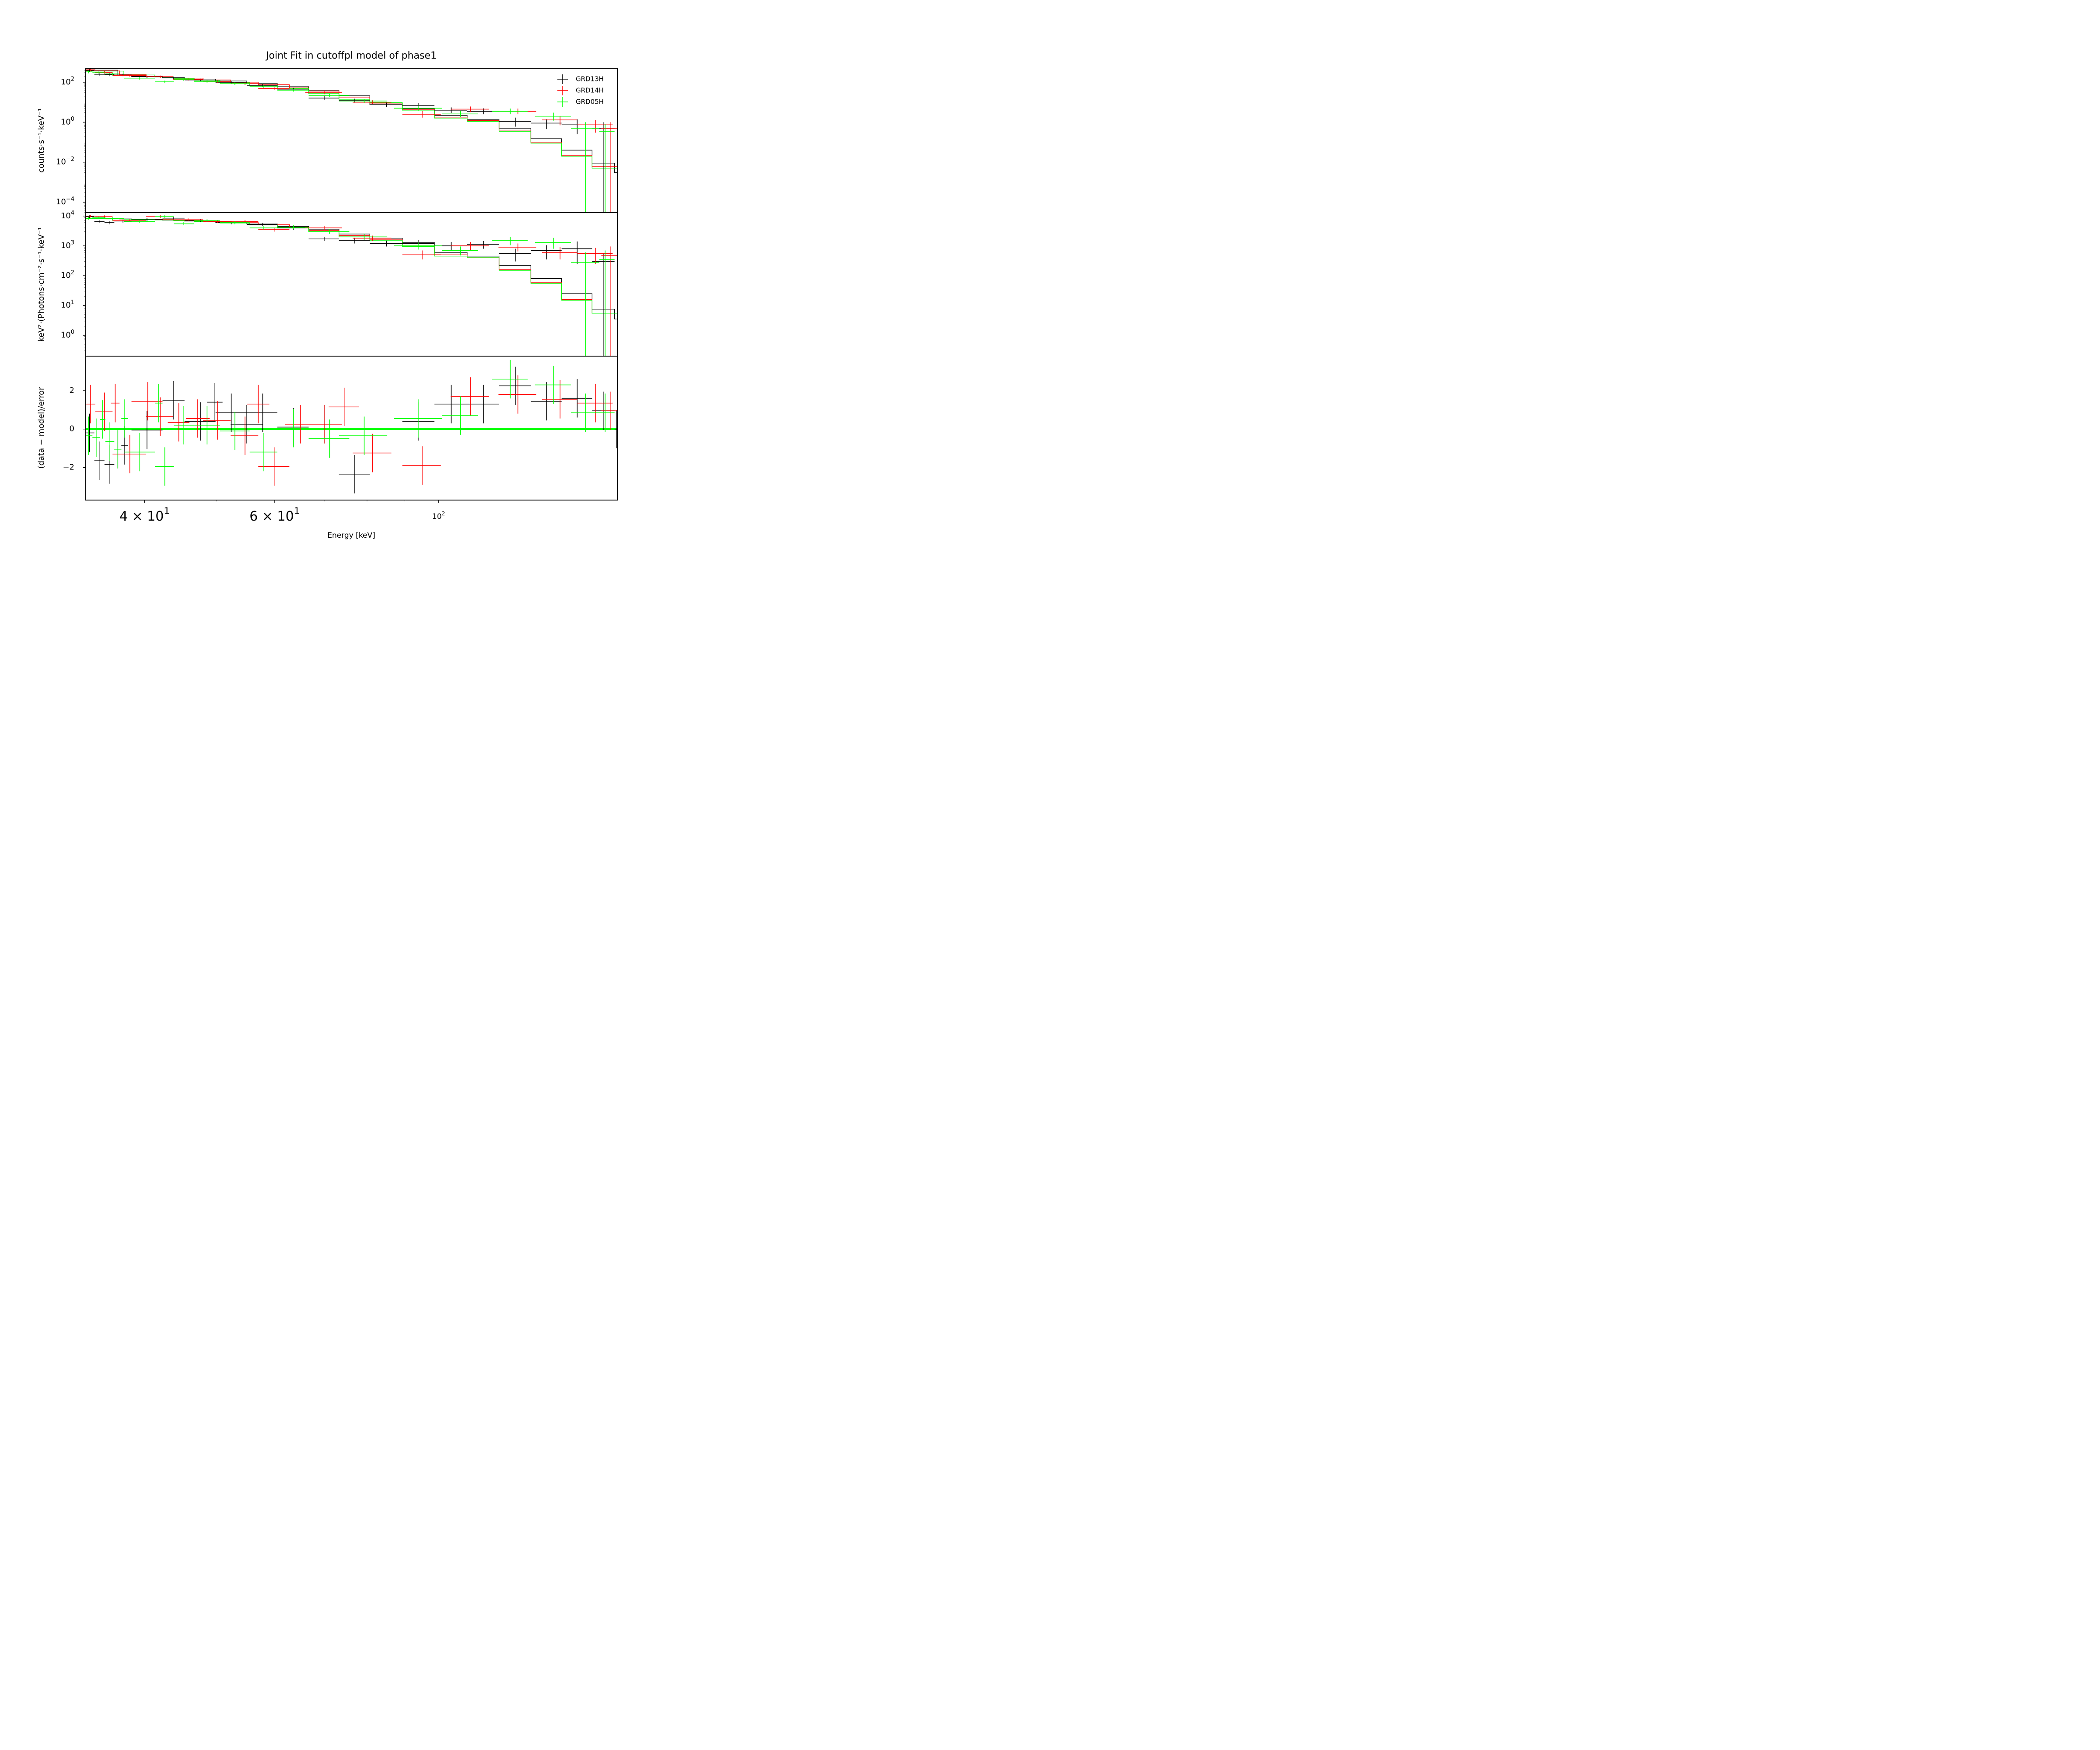 This screenshot has width=2100, height=1750. Describe the element at coordinates (351, 140) in the screenshot. I see `plot-area-counts` at that location.